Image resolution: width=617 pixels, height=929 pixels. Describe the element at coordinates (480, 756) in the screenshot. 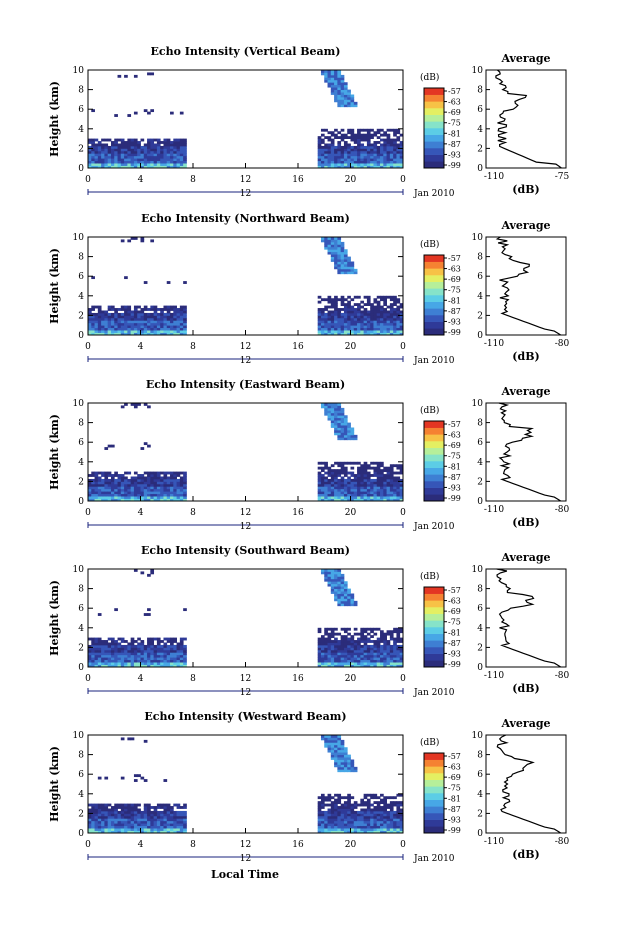

I see `profile-y-tick-label: 8` at that location.